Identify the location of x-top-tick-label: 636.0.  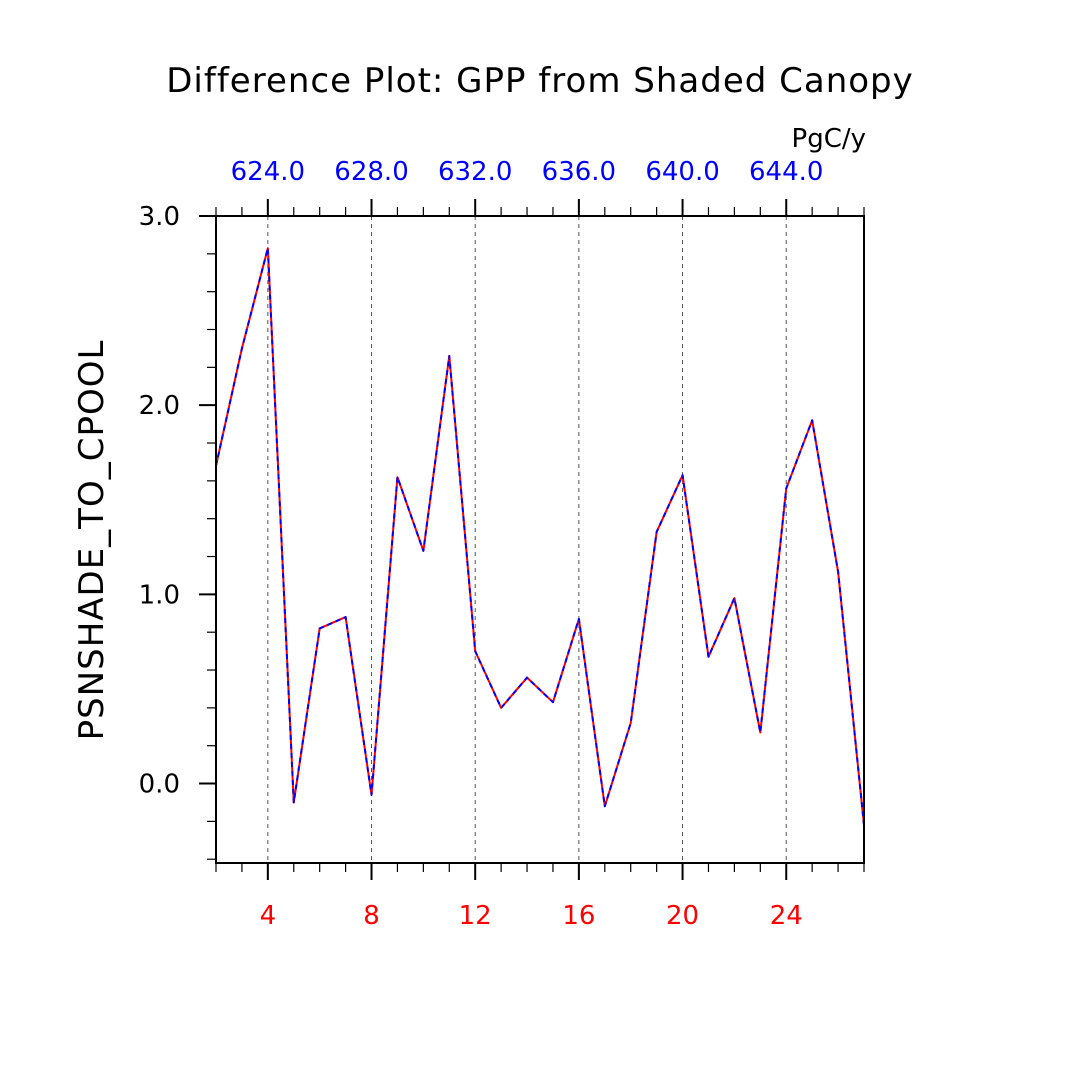
(579, 172).